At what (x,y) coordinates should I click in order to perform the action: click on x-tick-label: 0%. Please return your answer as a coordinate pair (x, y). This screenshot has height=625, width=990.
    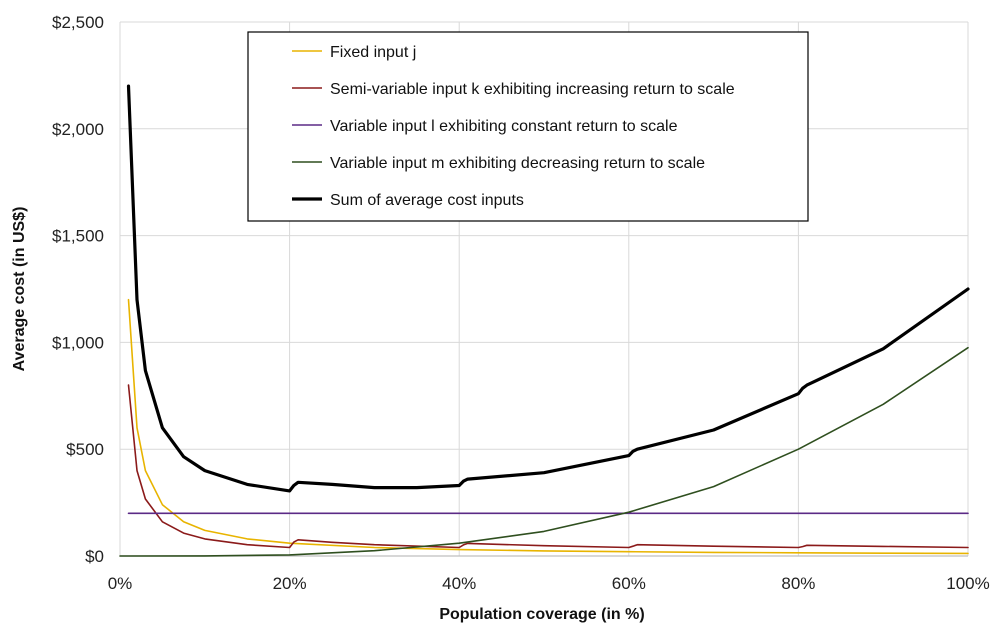
    Looking at the image, I should click on (120, 583).